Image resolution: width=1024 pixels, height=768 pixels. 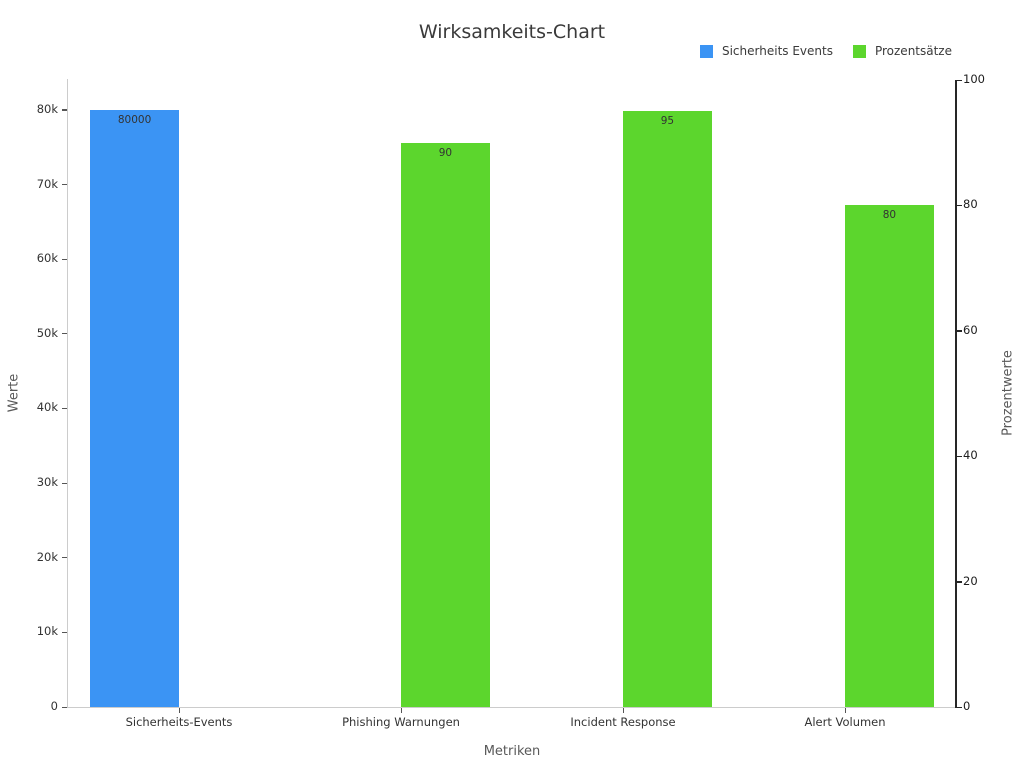 I want to click on y-left-tick-label: 20k, so click(x=47, y=556).